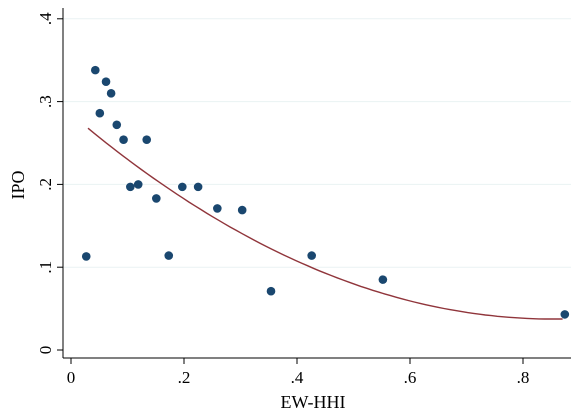 The height and width of the screenshot is (414, 571). Describe the element at coordinates (184, 377) in the screenshot. I see `x-tick-label: .2` at that location.